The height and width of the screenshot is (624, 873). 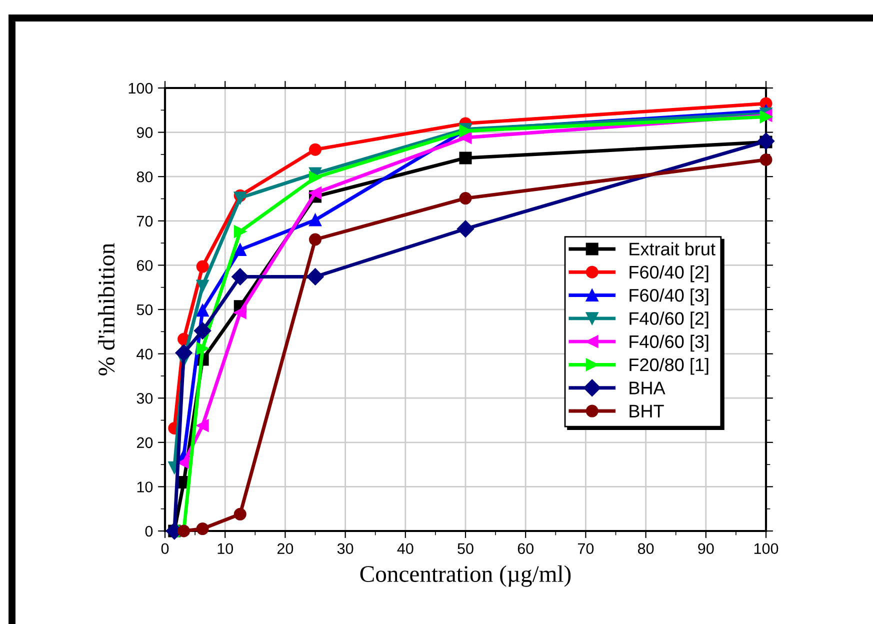 What do you see at coordinates (145, 487) in the screenshot?
I see `y-tick-label: 10` at bounding box center [145, 487].